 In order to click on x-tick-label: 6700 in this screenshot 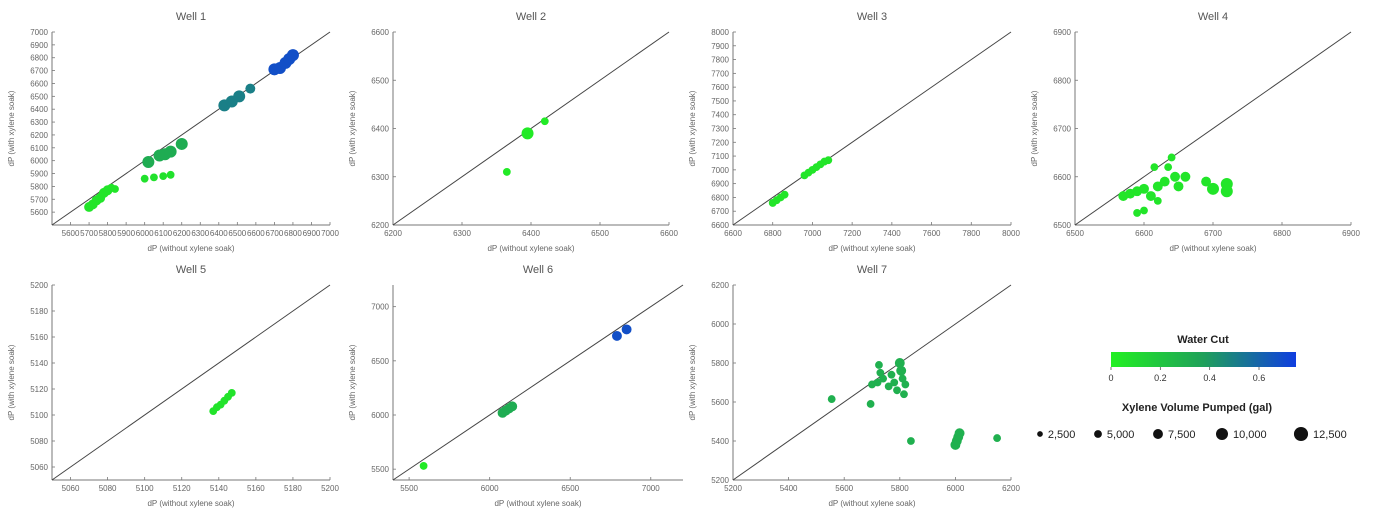, I will do `click(1213, 233)`.